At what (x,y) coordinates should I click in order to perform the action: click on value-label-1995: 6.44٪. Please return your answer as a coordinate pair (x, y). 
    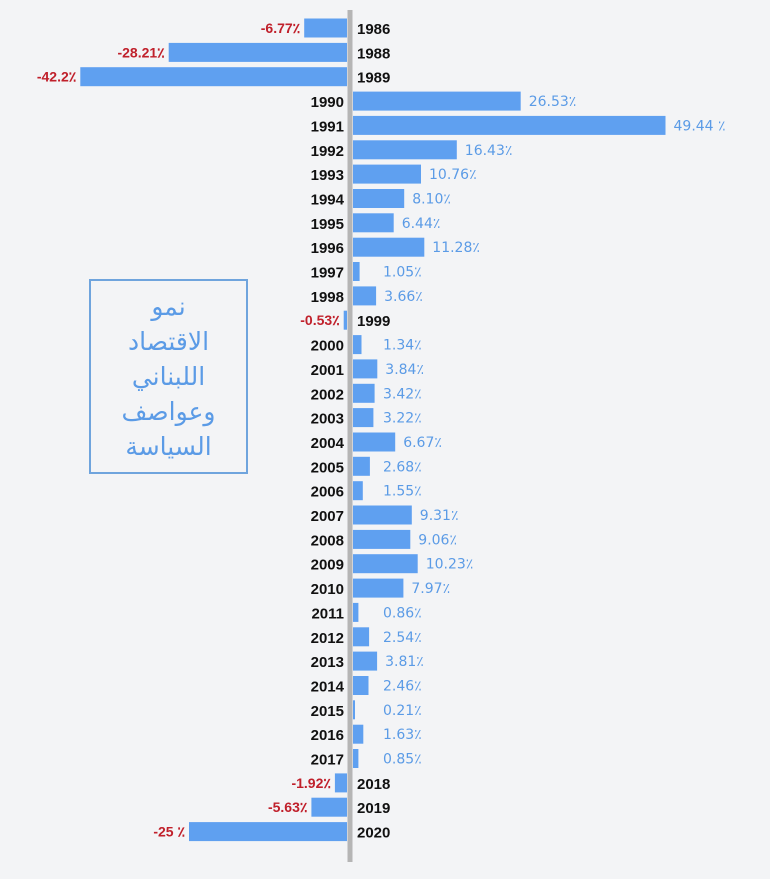
    Looking at the image, I should click on (421, 224).